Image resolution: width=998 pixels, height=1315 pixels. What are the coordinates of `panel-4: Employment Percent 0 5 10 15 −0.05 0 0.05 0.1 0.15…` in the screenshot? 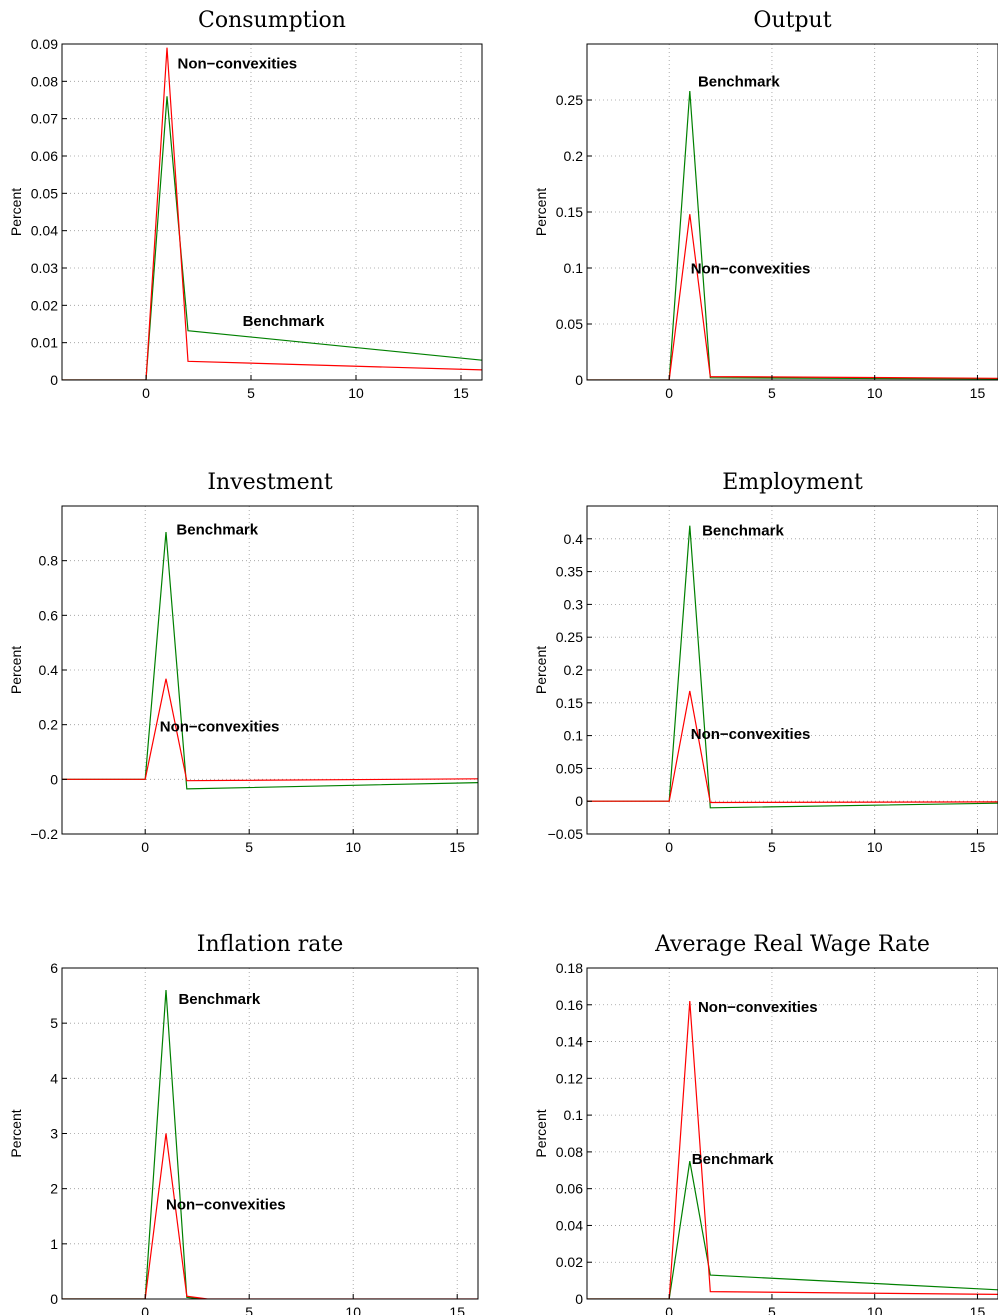 It's located at (765, 662).